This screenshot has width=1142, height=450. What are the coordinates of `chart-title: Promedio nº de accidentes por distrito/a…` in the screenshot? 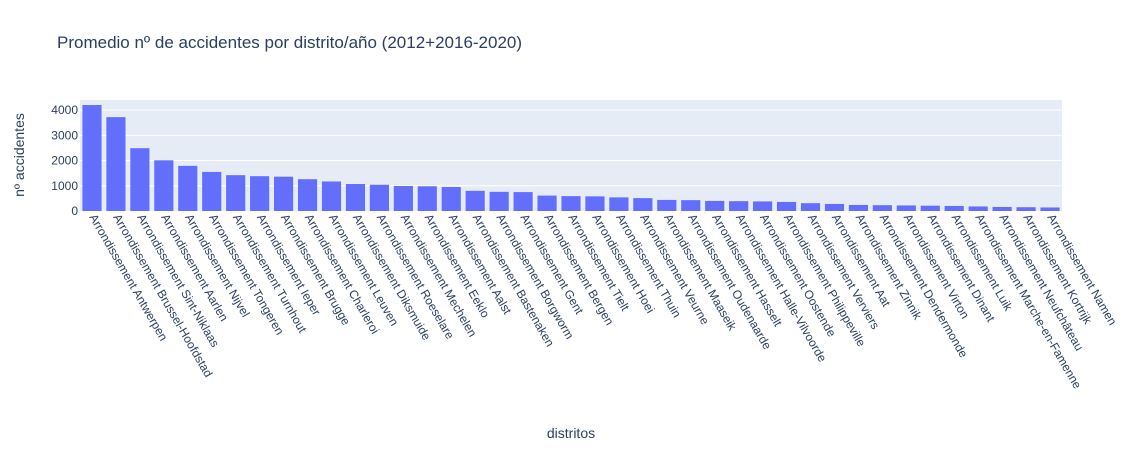 It's located at (290, 42).